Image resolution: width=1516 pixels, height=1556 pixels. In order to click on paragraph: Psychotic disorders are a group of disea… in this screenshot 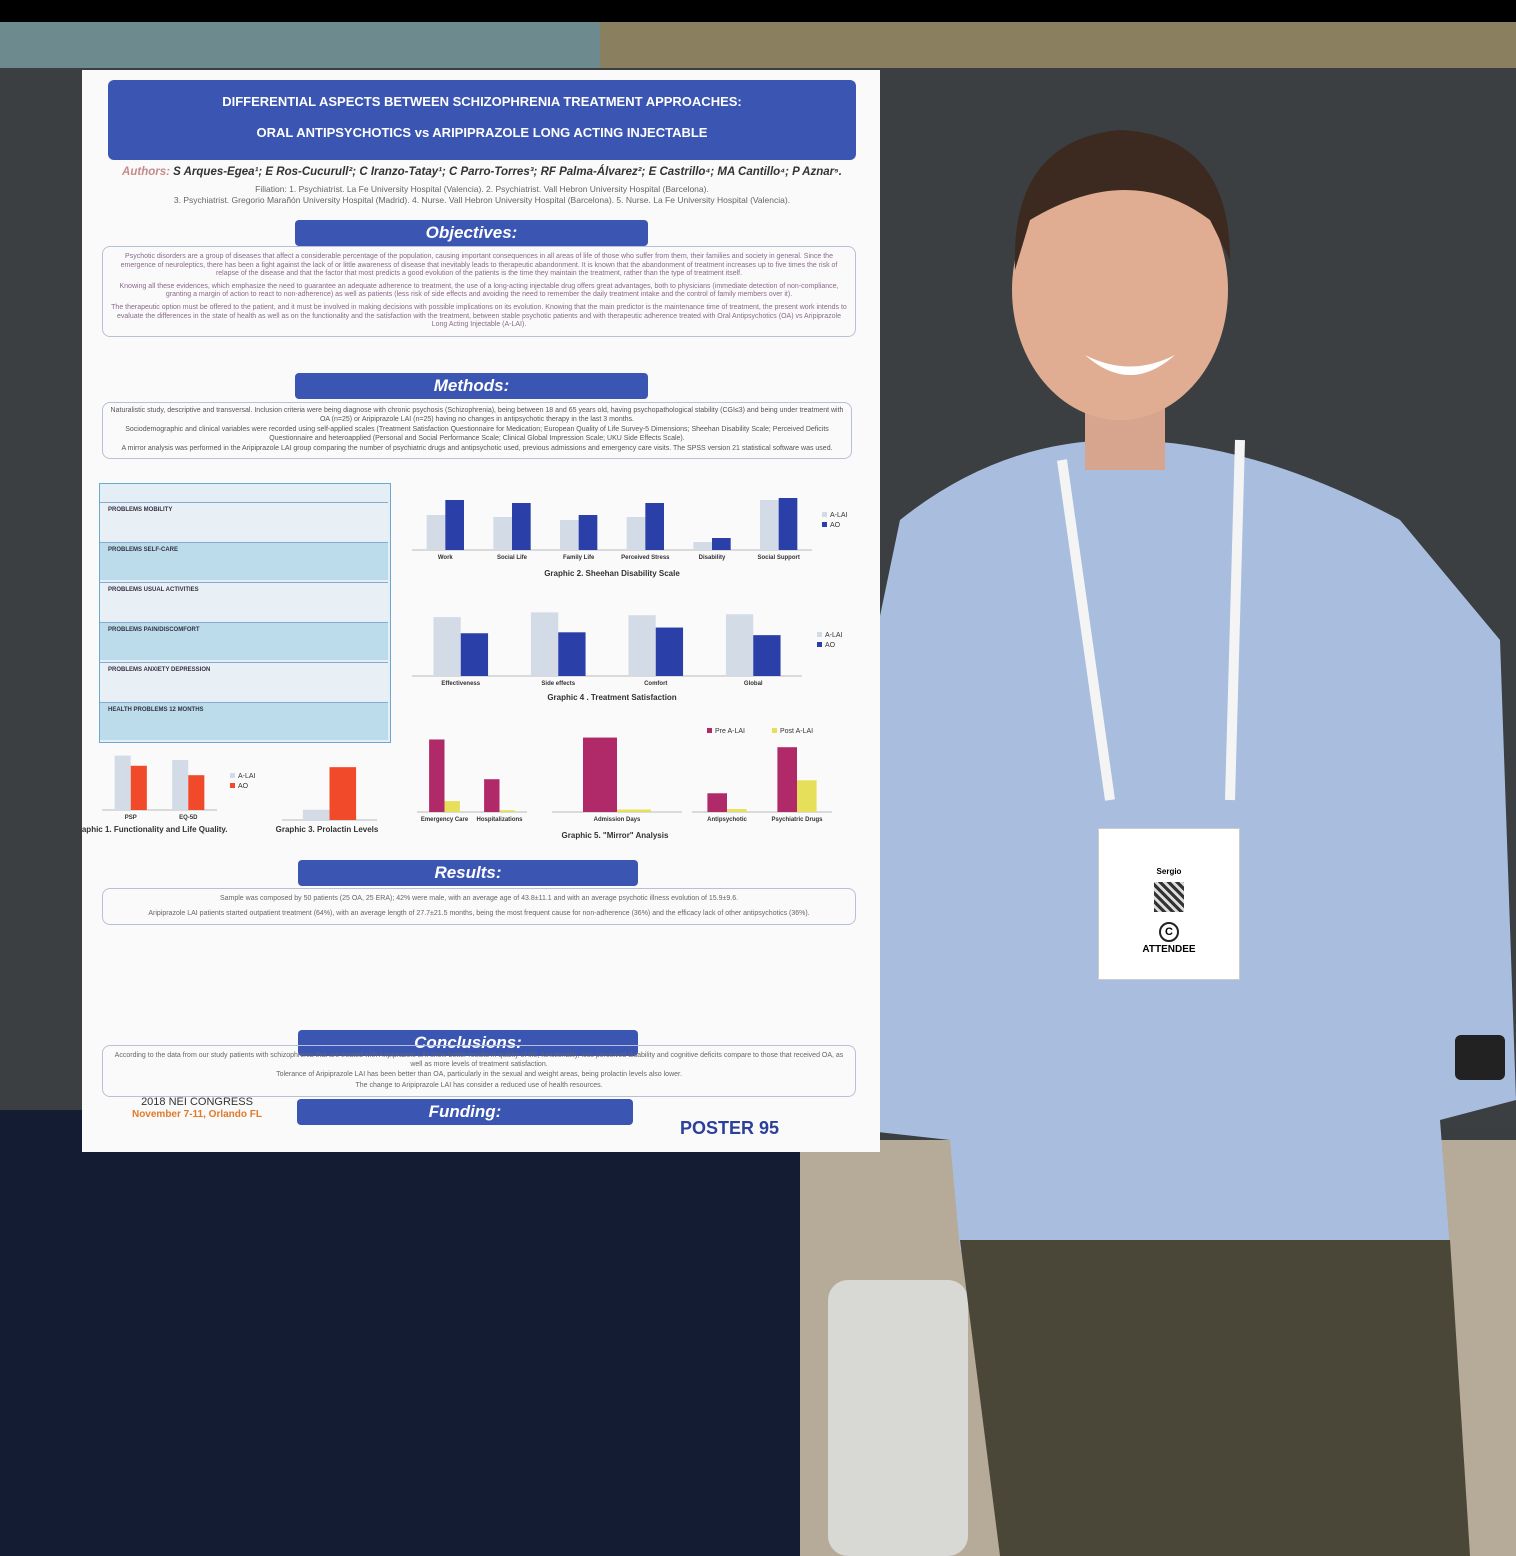, I will do `click(479, 265)`.